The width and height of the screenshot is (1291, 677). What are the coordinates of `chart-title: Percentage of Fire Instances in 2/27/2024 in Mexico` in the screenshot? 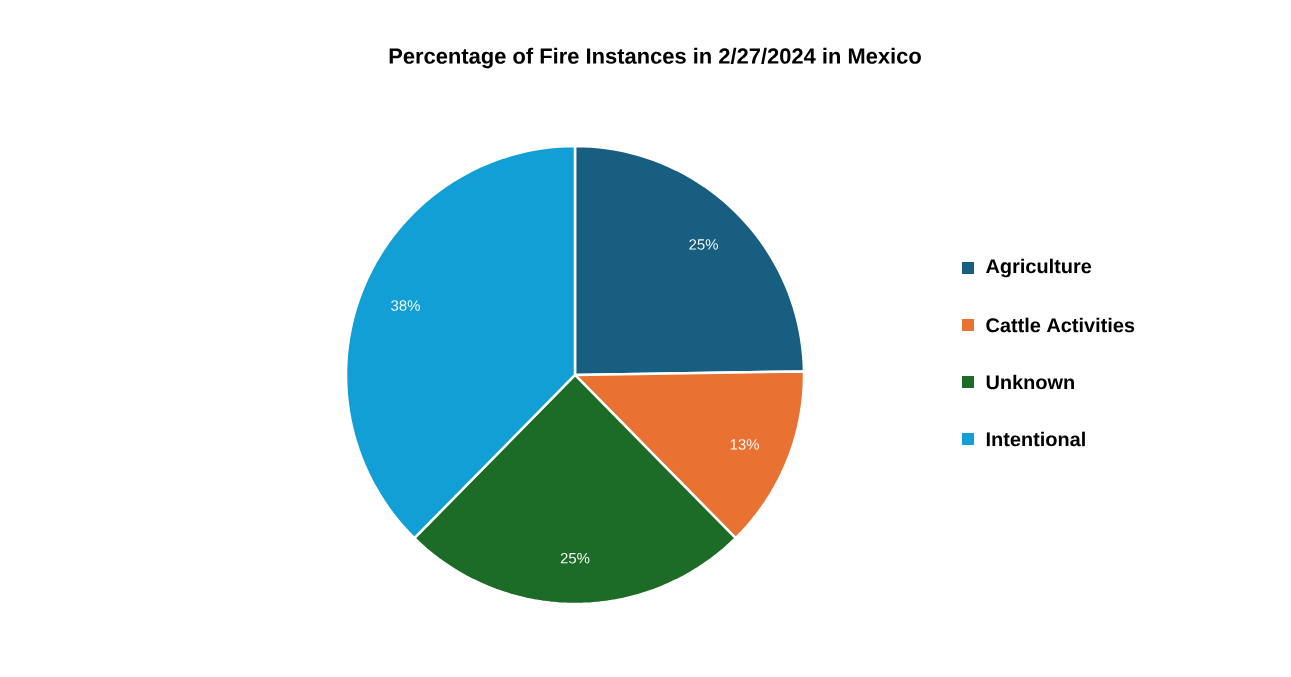 It's located at (655, 58).